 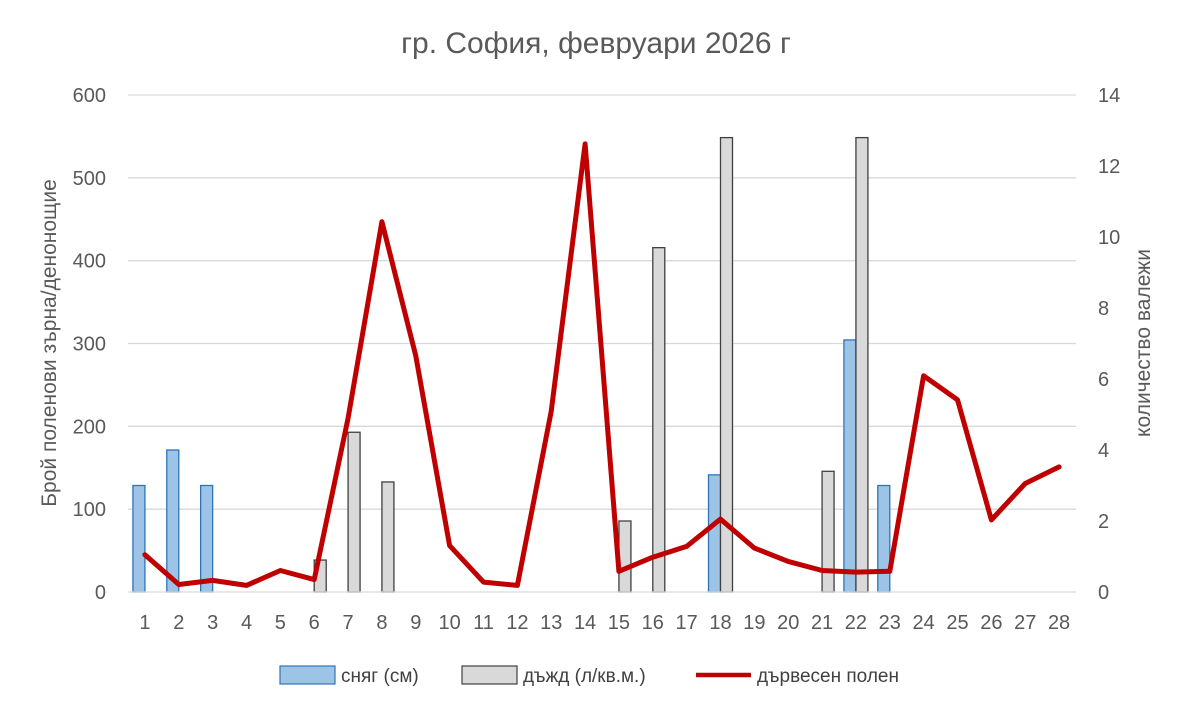 What do you see at coordinates (246, 623) in the screenshot?
I see `x-tick-label: 4` at bounding box center [246, 623].